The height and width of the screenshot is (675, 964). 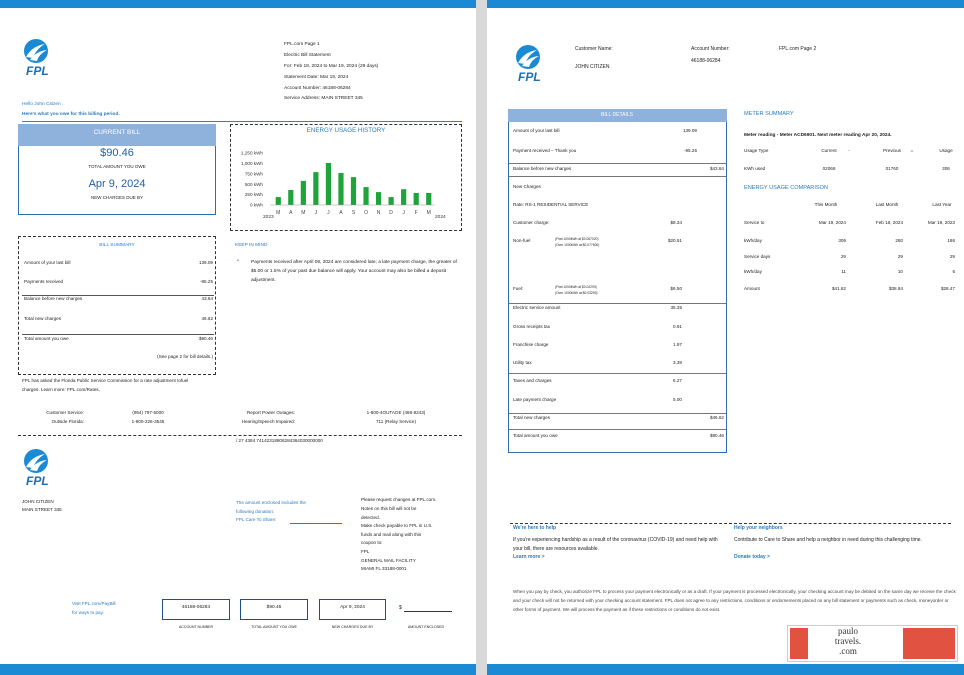 I want to click on coupon-label: TOTAL AMOUNT YOU OWE, so click(x=274, y=627).